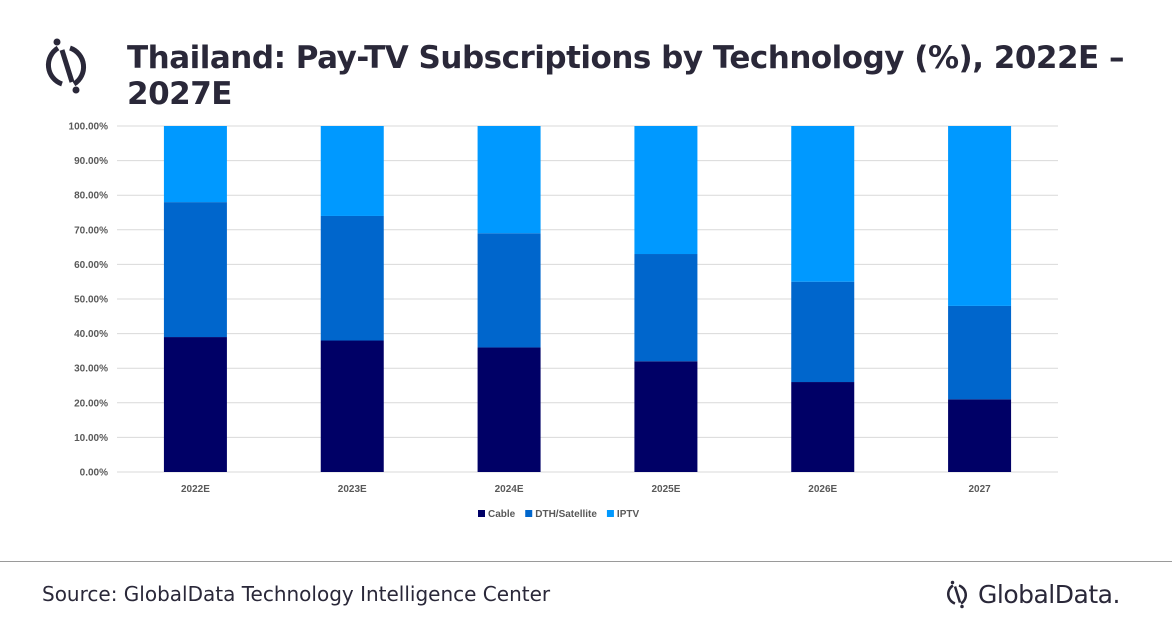 This screenshot has height=628, width=1172. What do you see at coordinates (91, 403) in the screenshot?
I see `y-tick-label: 20.00%` at bounding box center [91, 403].